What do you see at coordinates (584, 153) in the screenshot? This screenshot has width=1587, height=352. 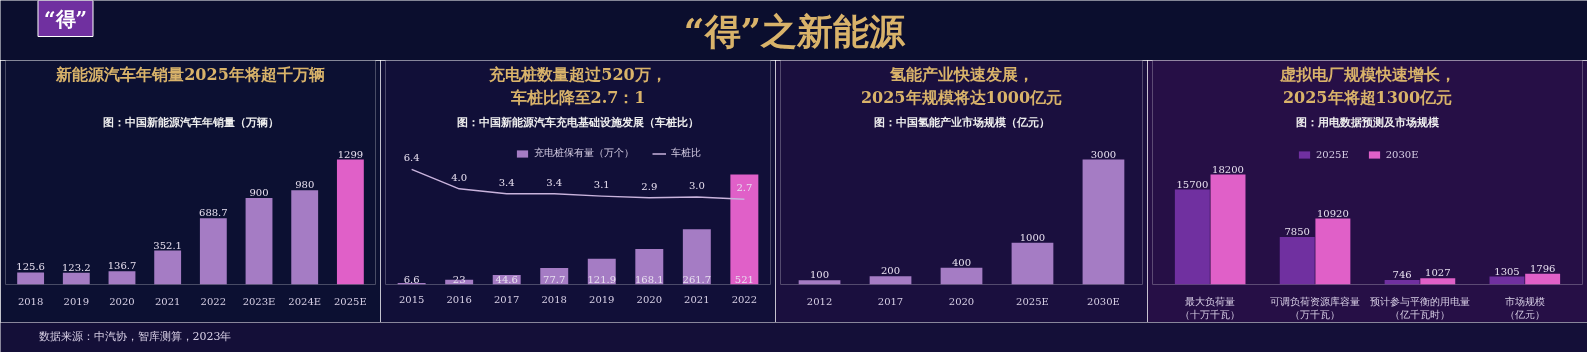 I see `legend-label: 充电桩保有量（万个）` at bounding box center [584, 153].